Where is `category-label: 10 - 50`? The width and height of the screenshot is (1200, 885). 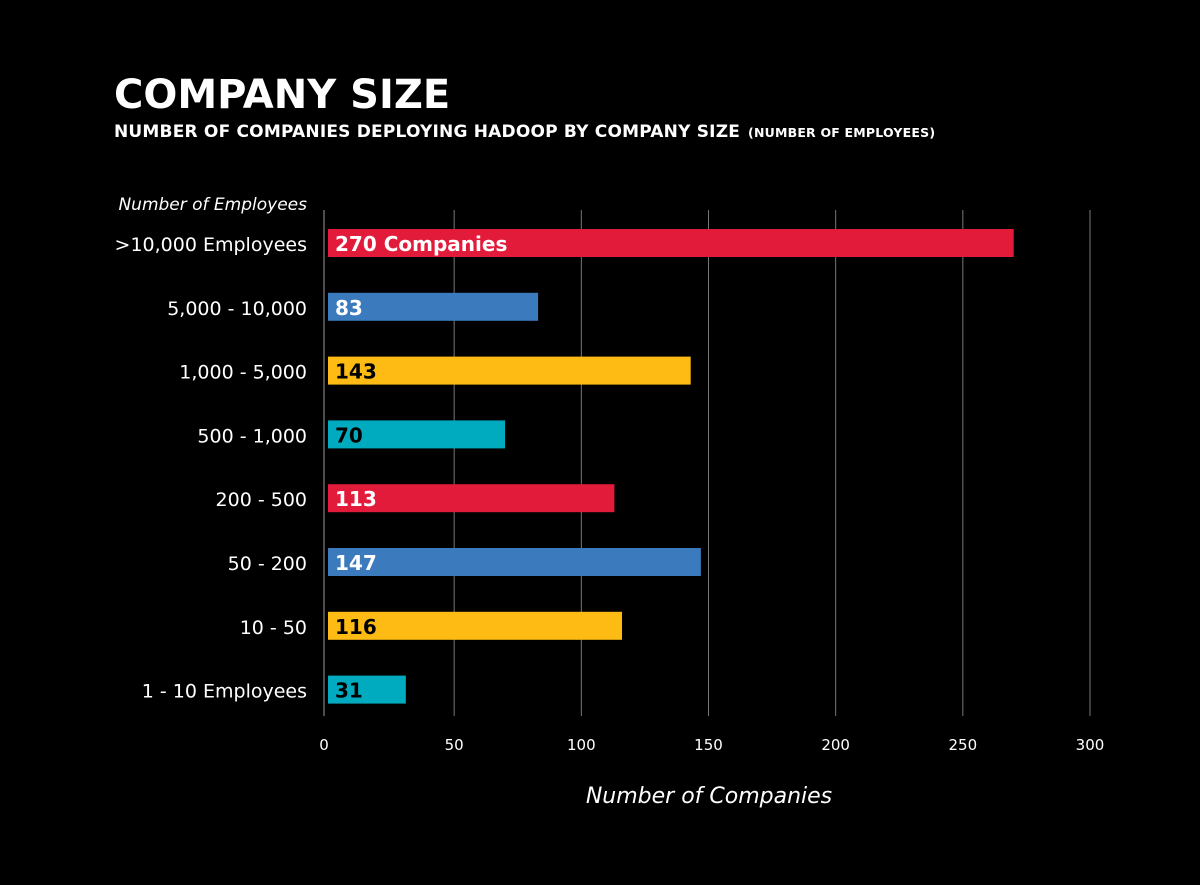
category-label: 10 - 50 is located at coordinates (273, 628).